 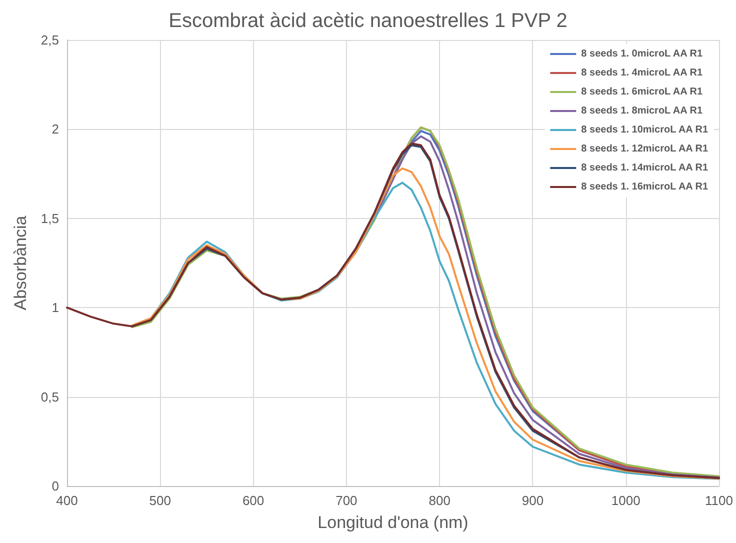 I want to click on x-tick-label: 700, so click(x=347, y=500).